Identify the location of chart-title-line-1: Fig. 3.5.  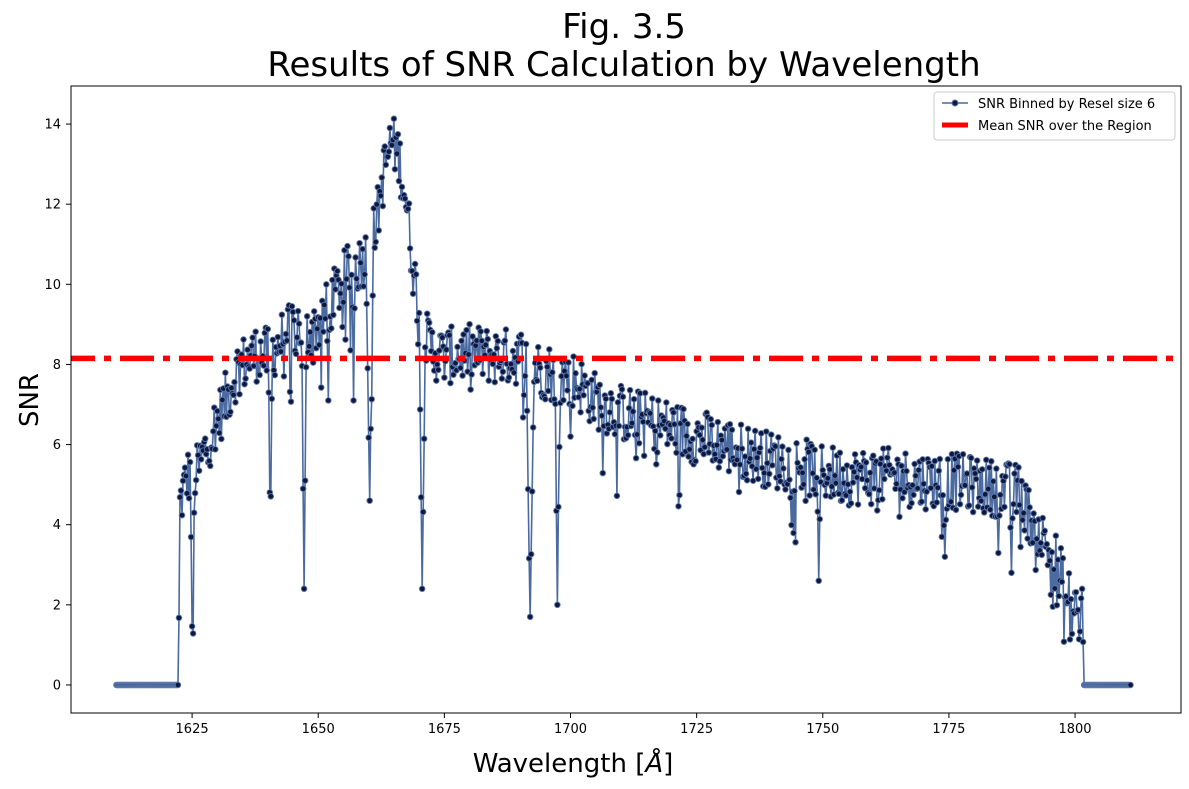
(624, 27).